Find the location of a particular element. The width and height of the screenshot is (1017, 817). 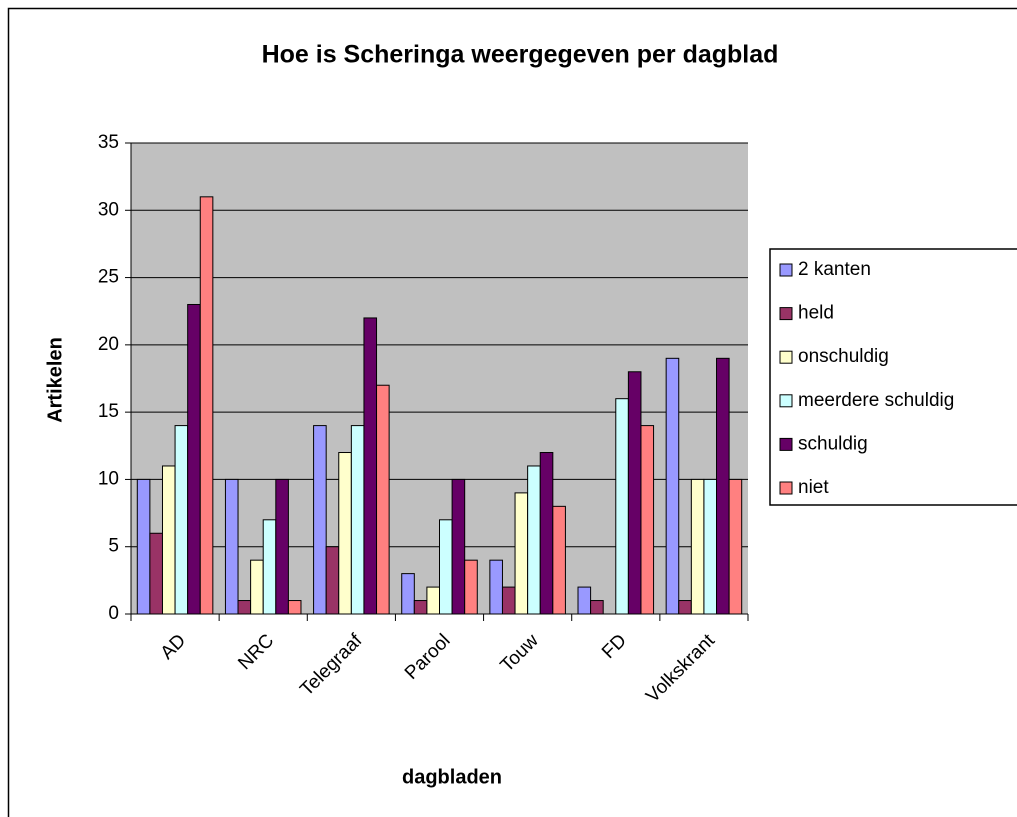

y-tick-label: 5 is located at coordinates (113, 546).